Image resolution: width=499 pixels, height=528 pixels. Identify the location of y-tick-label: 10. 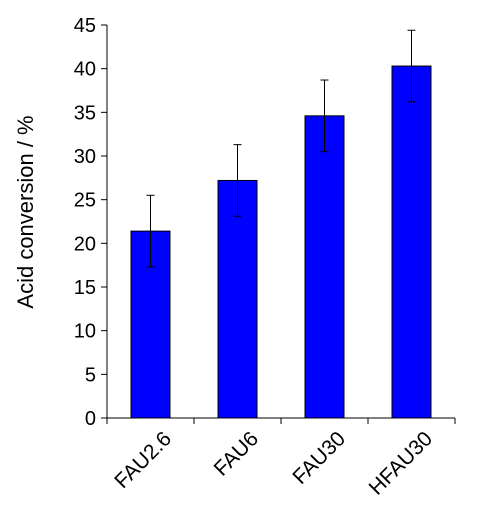
(85, 332).